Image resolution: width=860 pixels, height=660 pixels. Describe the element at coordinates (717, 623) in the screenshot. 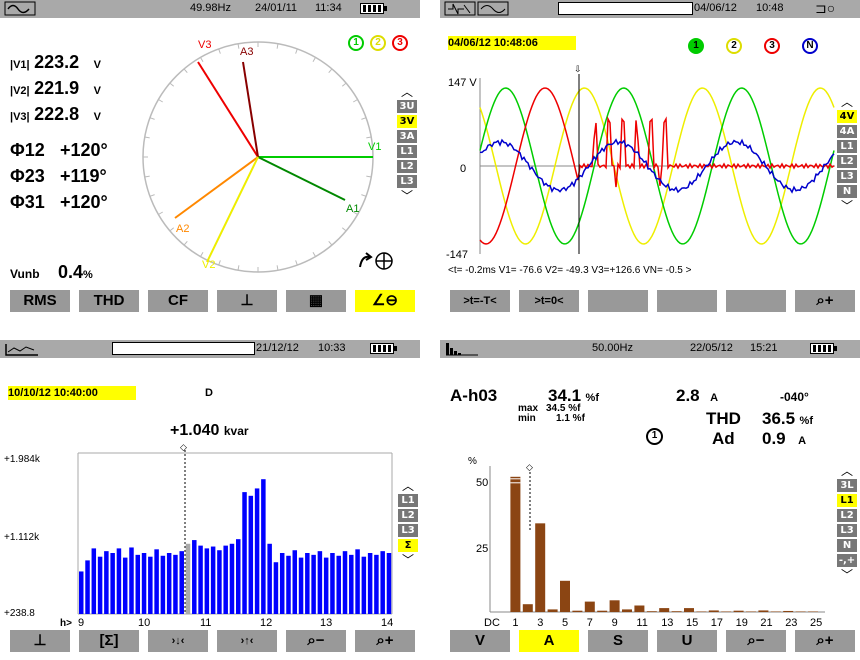

I see `x-tick: 17` at that location.